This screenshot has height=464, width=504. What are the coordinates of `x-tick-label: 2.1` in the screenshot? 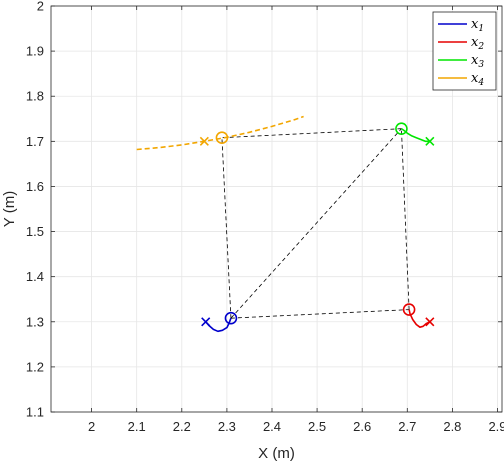 It's located at (137, 426).